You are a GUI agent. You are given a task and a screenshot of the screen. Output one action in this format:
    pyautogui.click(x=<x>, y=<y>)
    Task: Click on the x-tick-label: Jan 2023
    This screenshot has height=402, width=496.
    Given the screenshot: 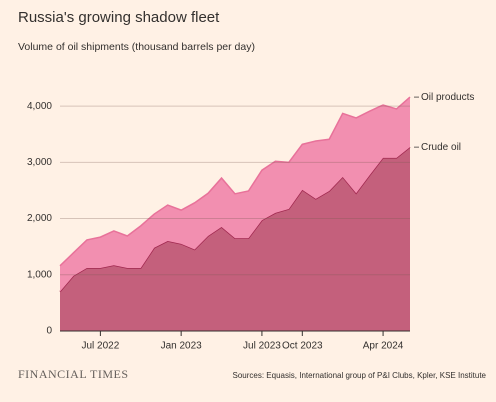 What is the action you would take?
    pyautogui.click(x=182, y=346)
    